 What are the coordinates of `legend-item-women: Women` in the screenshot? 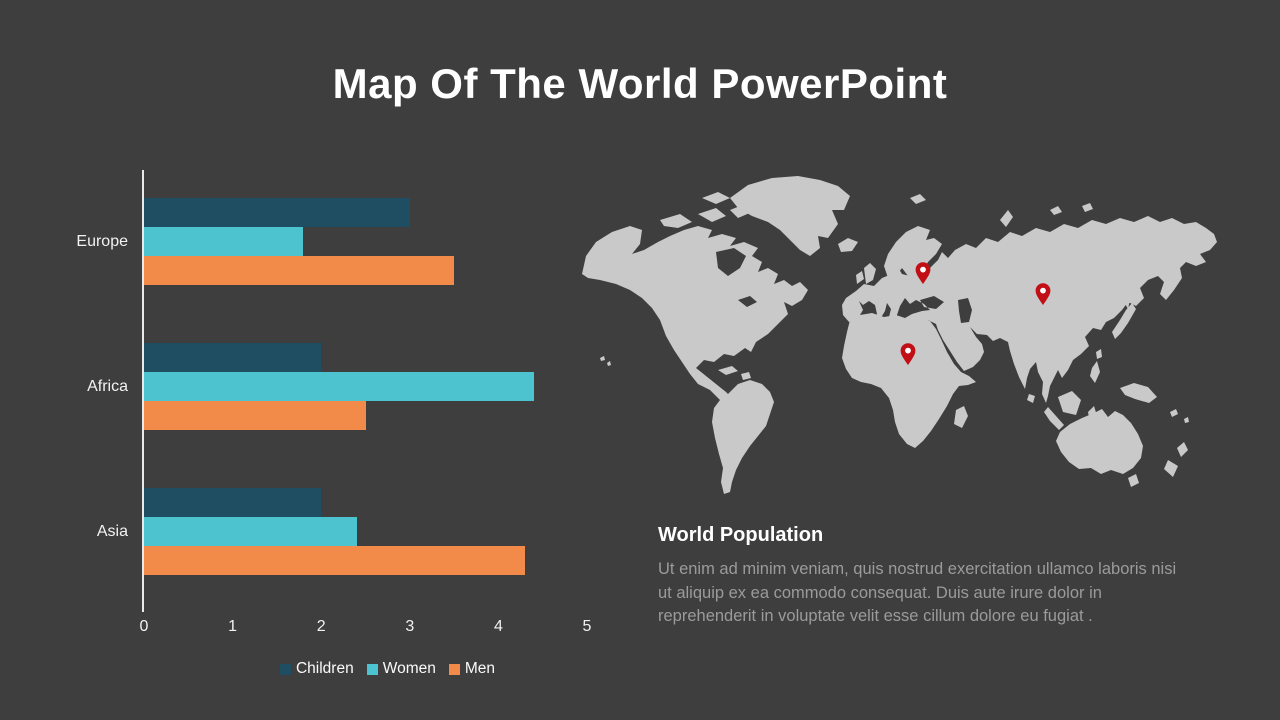 It's located at (401, 669).